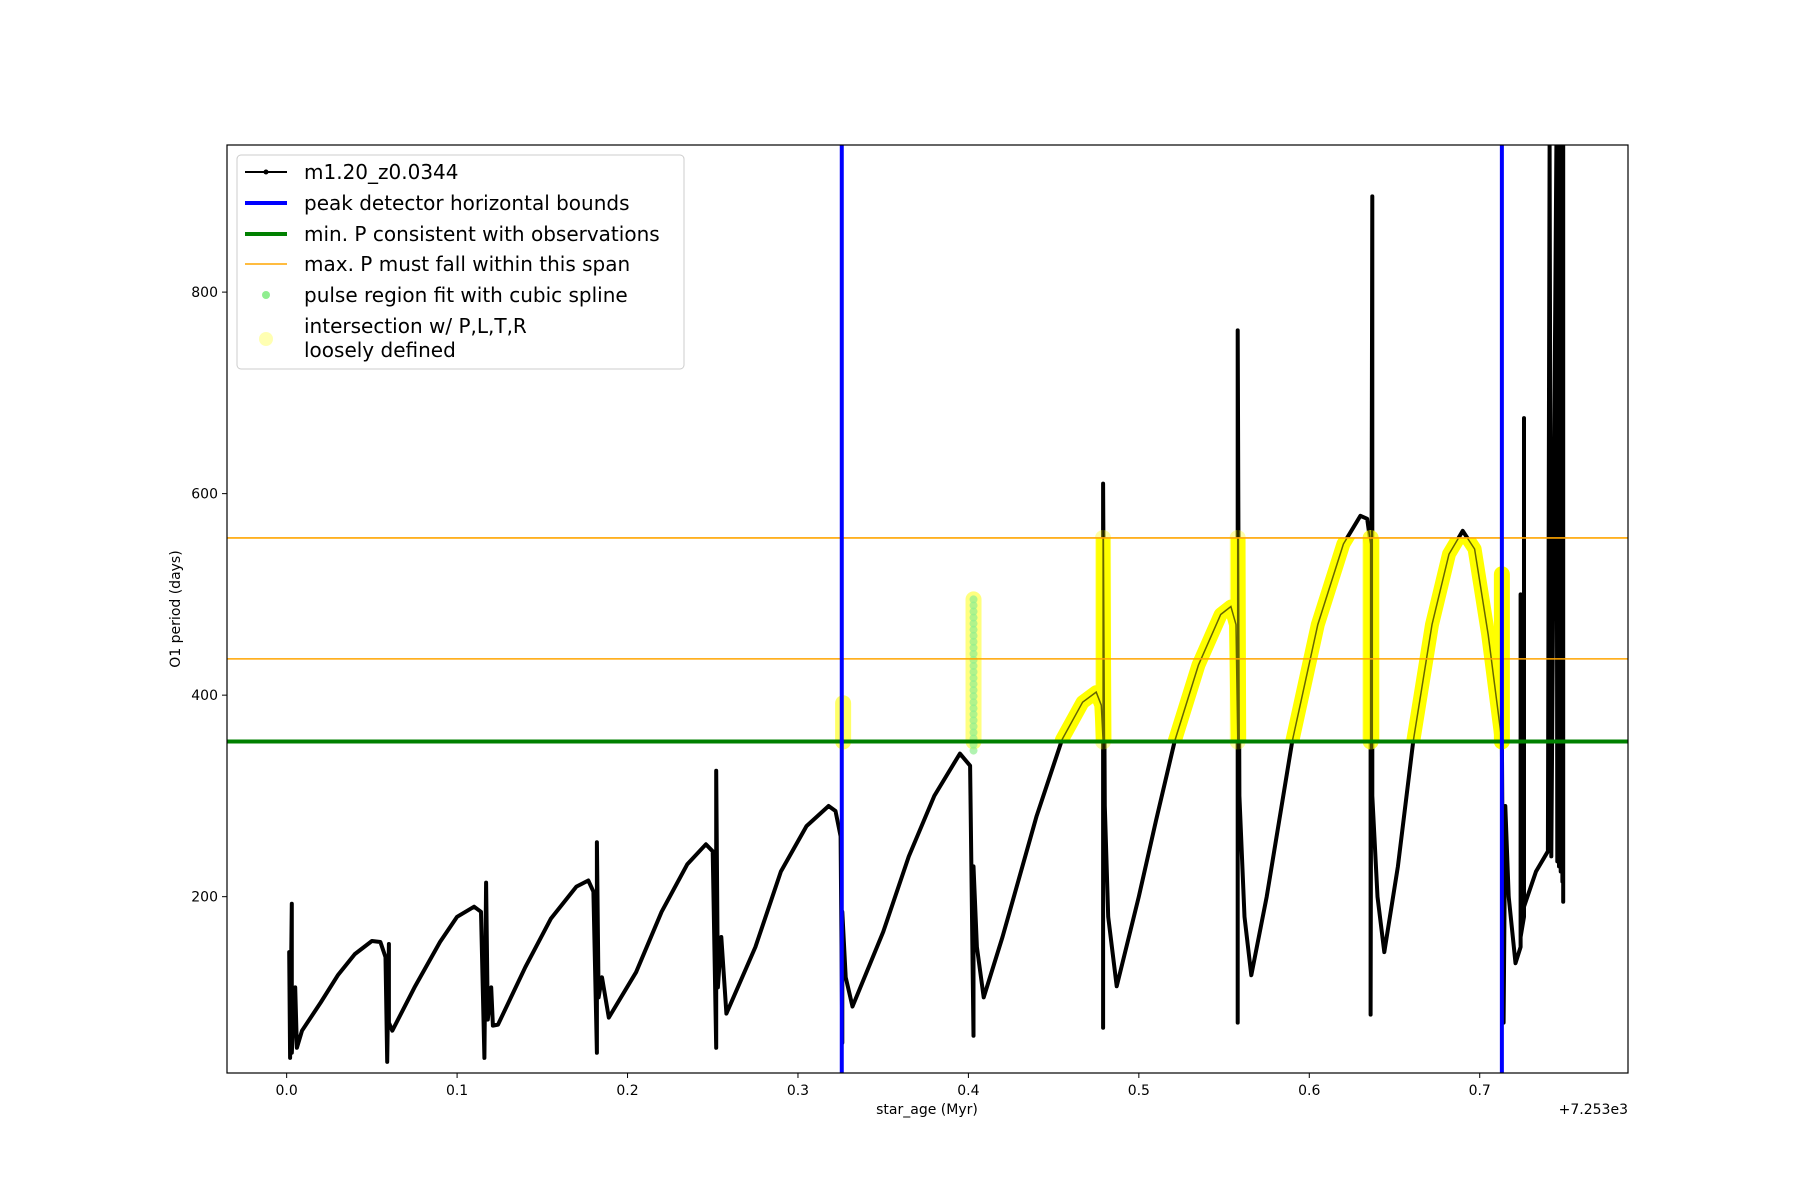  I want to click on legend-label-intersection-line1: intersection w/ P,L,T,R, so click(415, 326).